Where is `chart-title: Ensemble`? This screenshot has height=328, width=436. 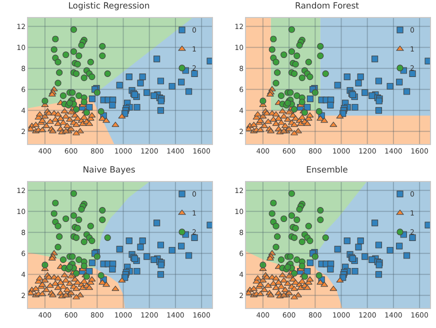 chart-title: Ensemble is located at coordinates (327, 170).